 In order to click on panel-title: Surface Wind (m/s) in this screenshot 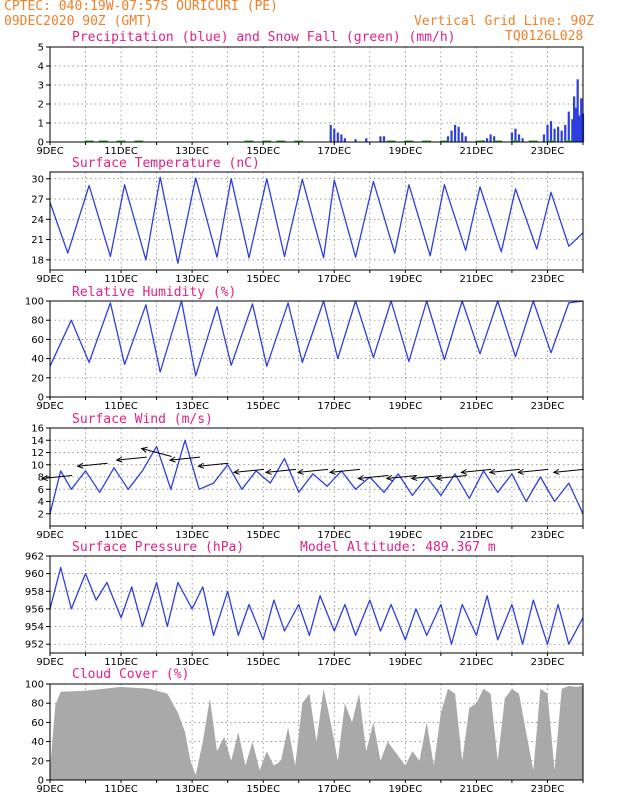, I will do `click(142, 419)`.